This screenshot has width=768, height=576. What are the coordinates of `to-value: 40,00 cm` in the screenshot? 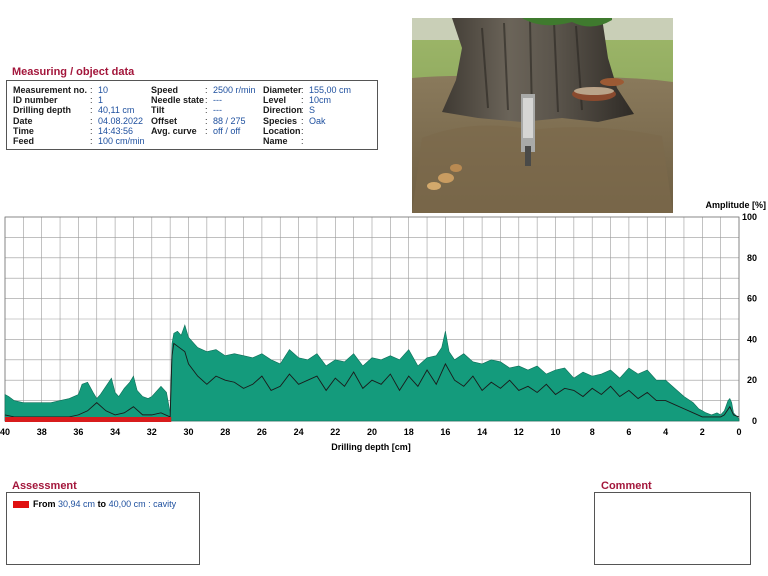 It's located at (127, 504).